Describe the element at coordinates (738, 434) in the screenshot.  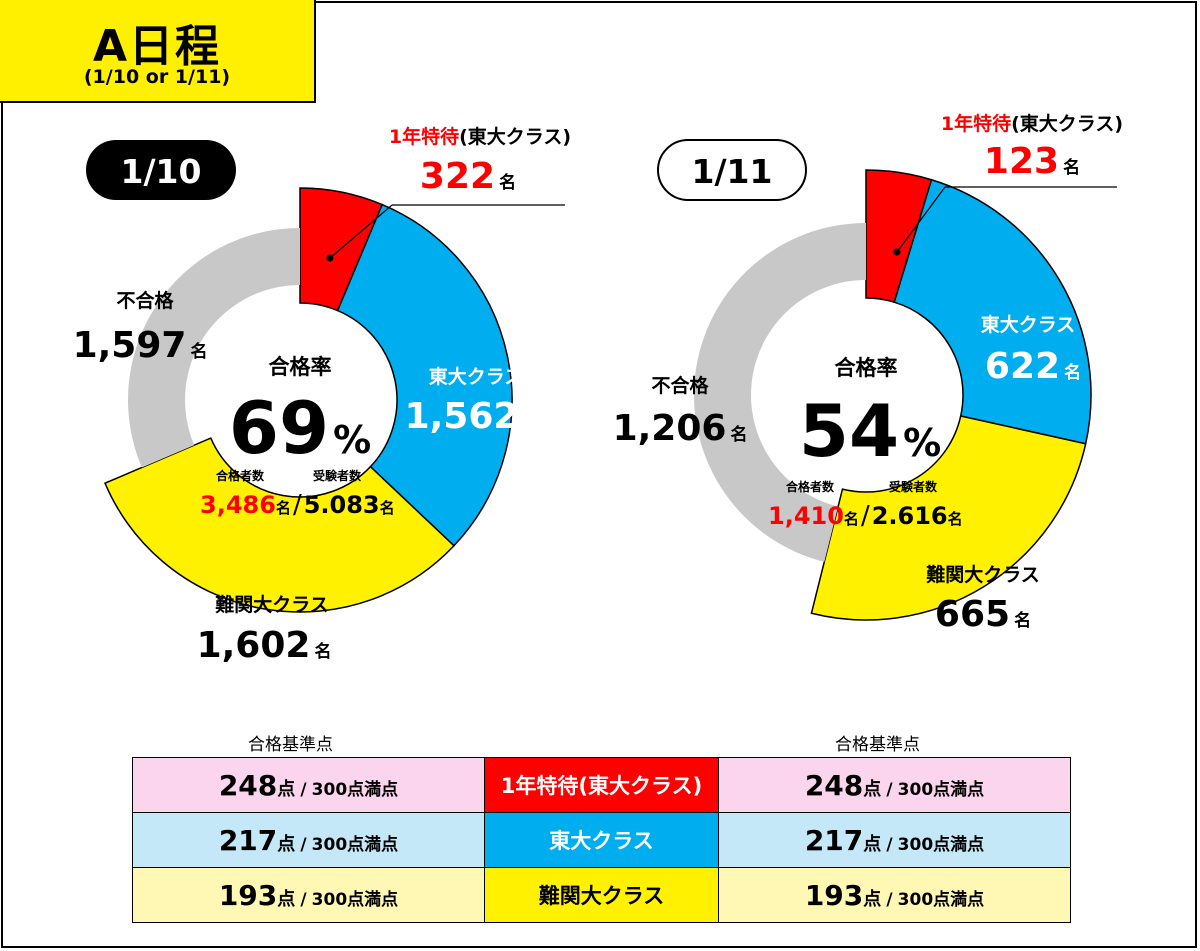
I see `chart-2-fail-unit: 名` at that location.